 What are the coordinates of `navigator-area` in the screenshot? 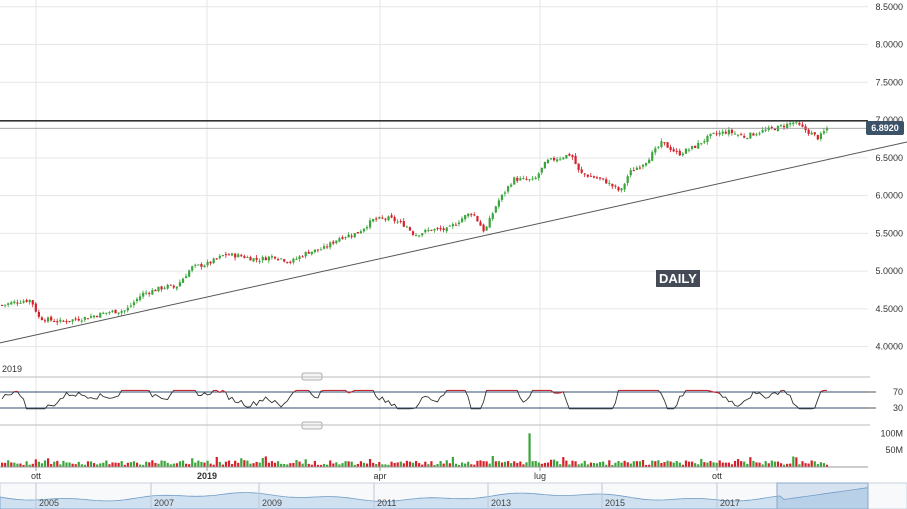 It's located at (434, 498).